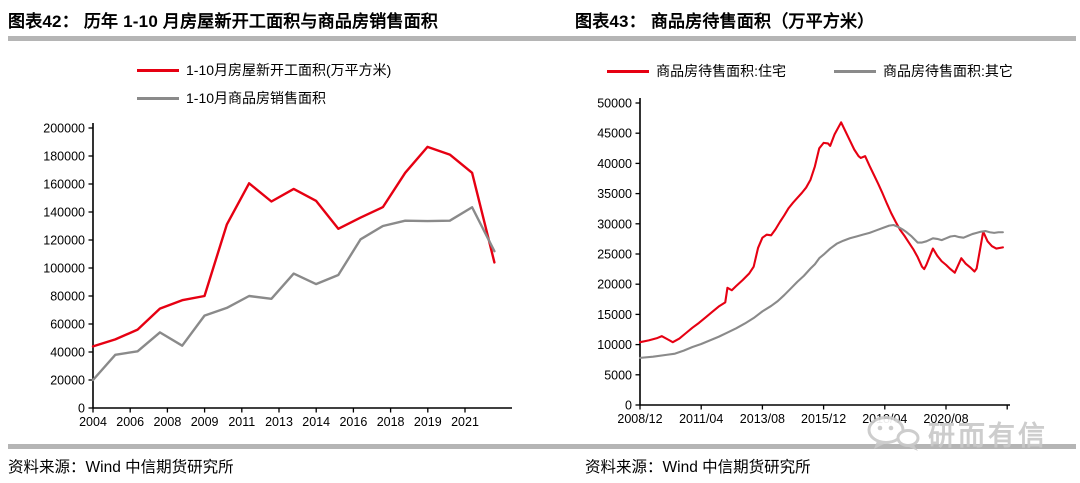  What do you see at coordinates (64, 129) in the screenshot?
I see `svg-text: 200000` at bounding box center [64, 129].